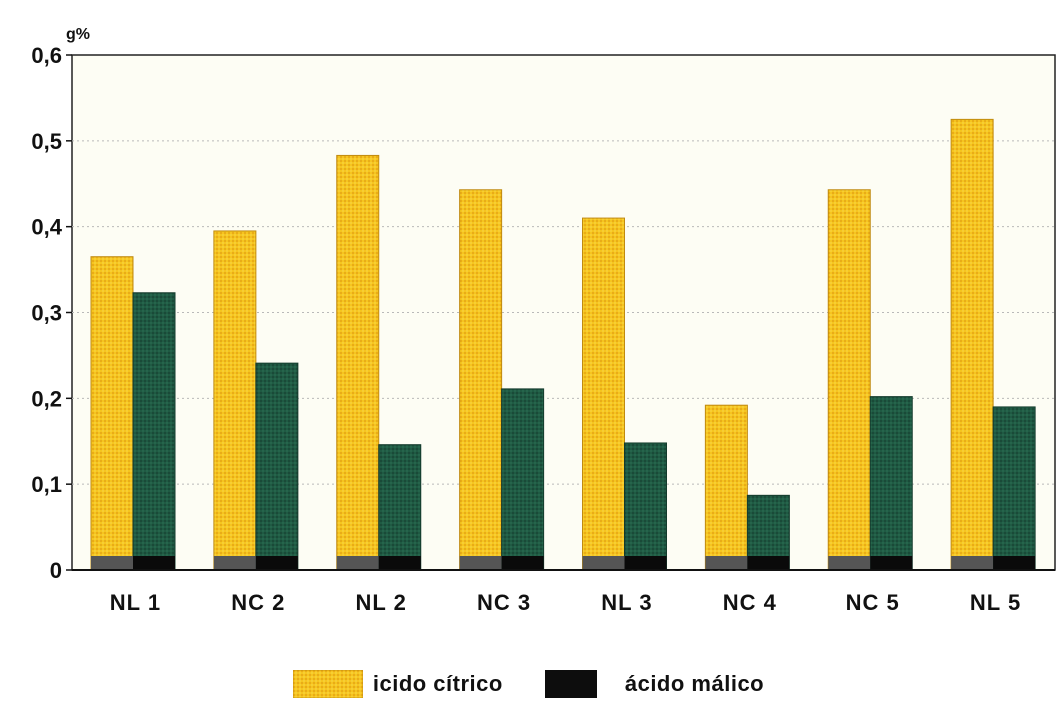 The width and height of the screenshot is (1057, 709). Describe the element at coordinates (873, 602) in the screenshot. I see `x-tick-label: NC 5` at that location.